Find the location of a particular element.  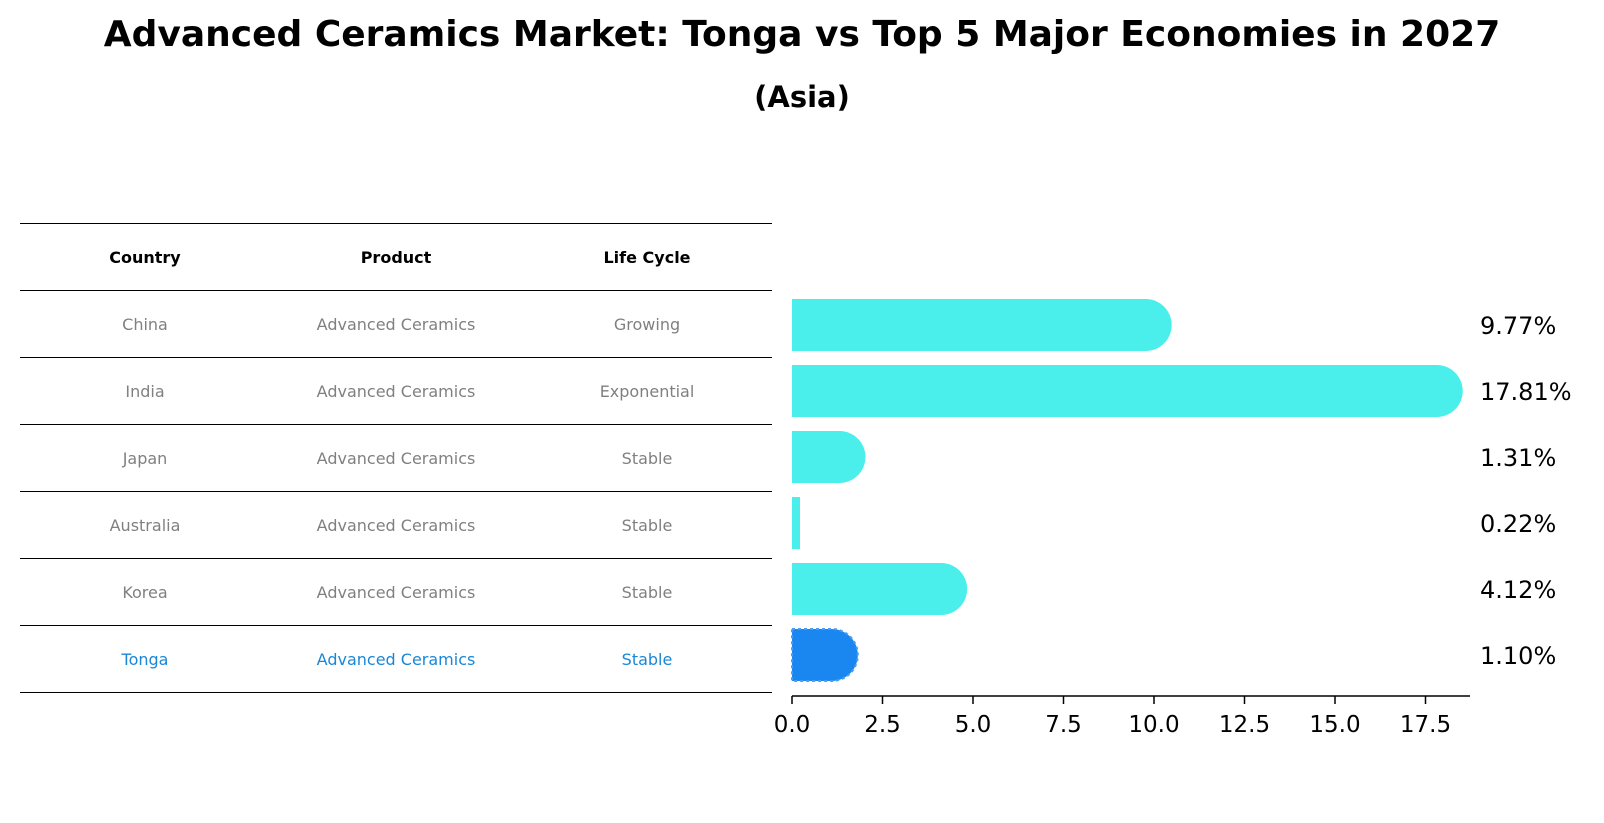

header-country: Country is located at coordinates (145, 257).